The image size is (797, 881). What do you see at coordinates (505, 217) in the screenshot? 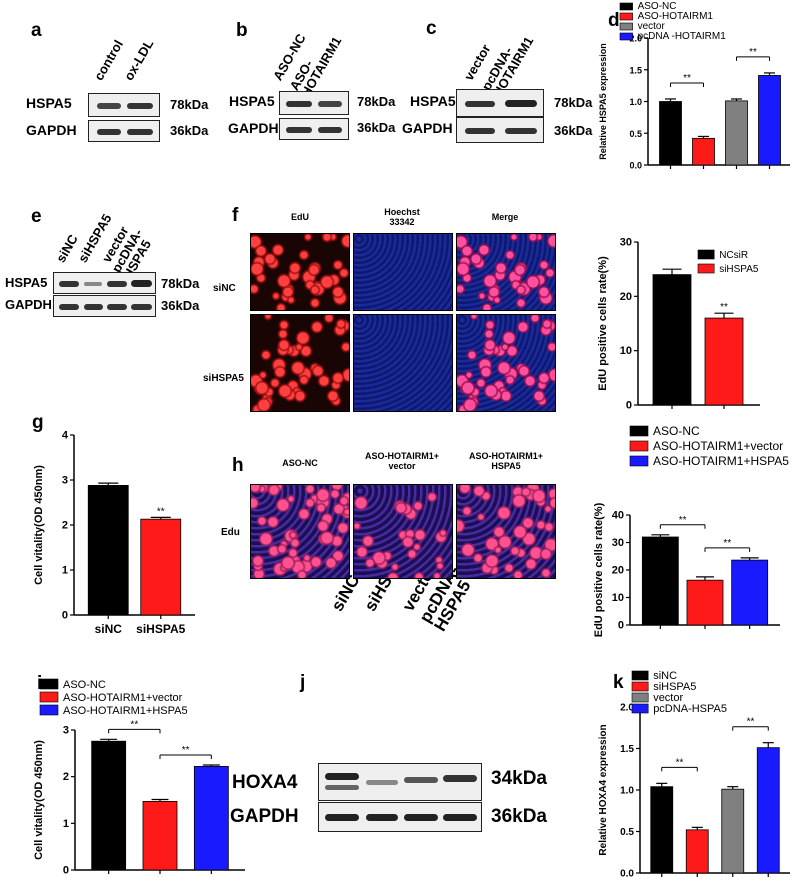
I see `panel-f-col-merge: Merge` at bounding box center [505, 217].